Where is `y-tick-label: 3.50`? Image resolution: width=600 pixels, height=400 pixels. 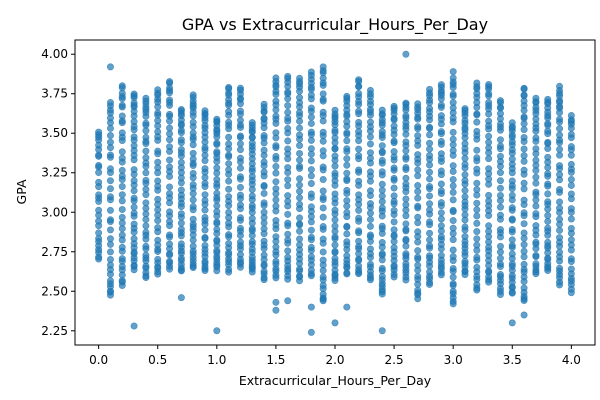 y-tick-label: 3.50 is located at coordinates (54, 133).